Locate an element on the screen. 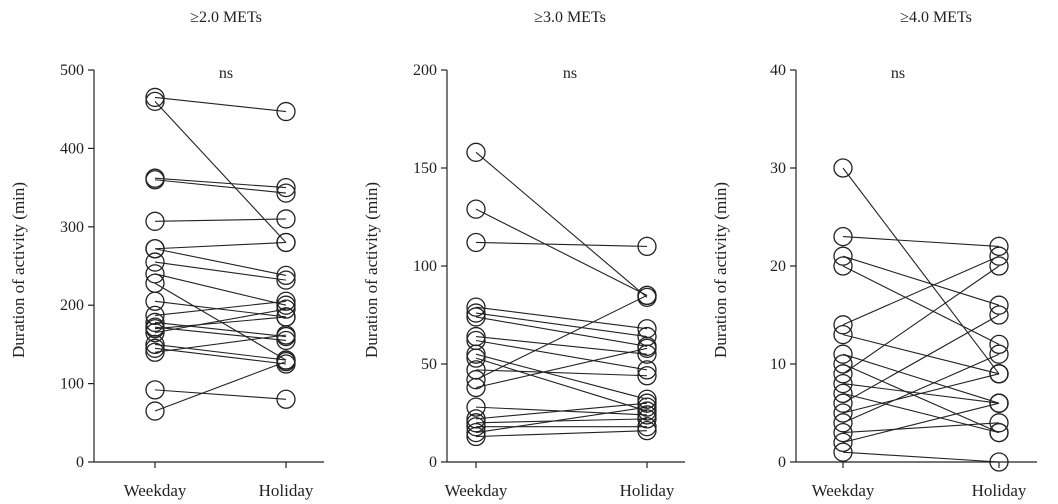  y-tick-label: 100 is located at coordinates (72, 384).